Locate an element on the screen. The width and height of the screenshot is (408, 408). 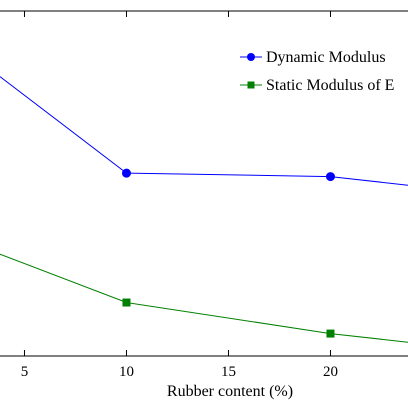
x-tick-label: 10 is located at coordinates (126, 372).